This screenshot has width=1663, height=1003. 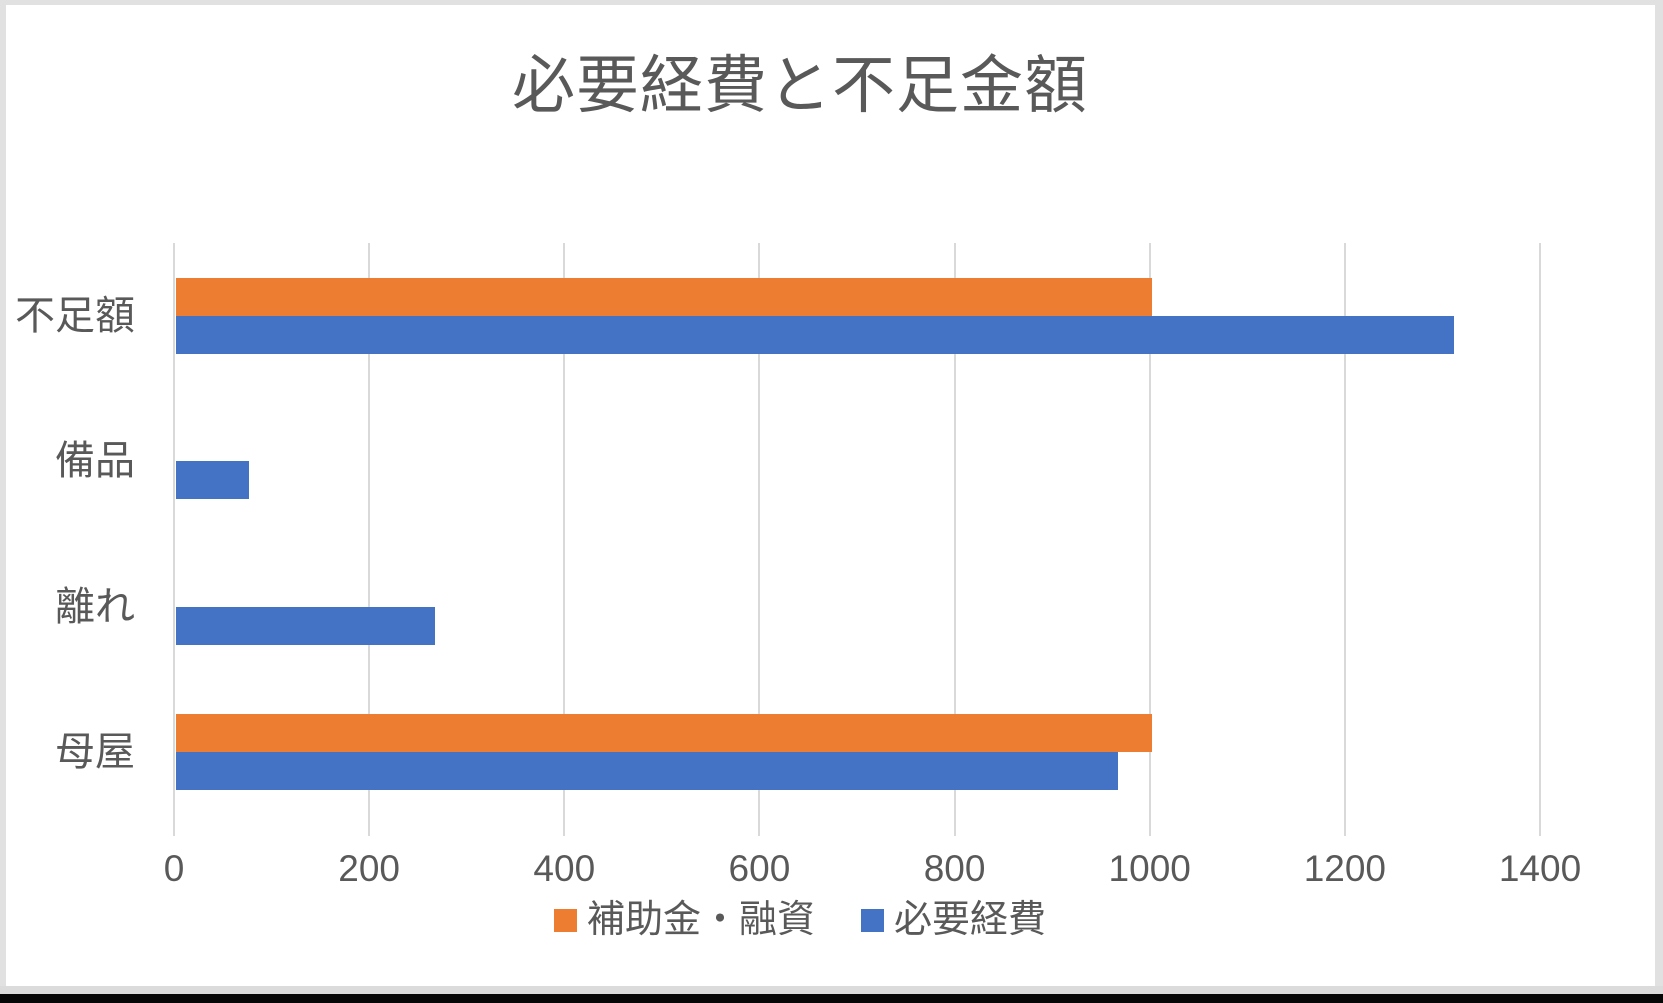 What do you see at coordinates (831, 998) in the screenshot?
I see `window-bottom-bar` at bounding box center [831, 998].